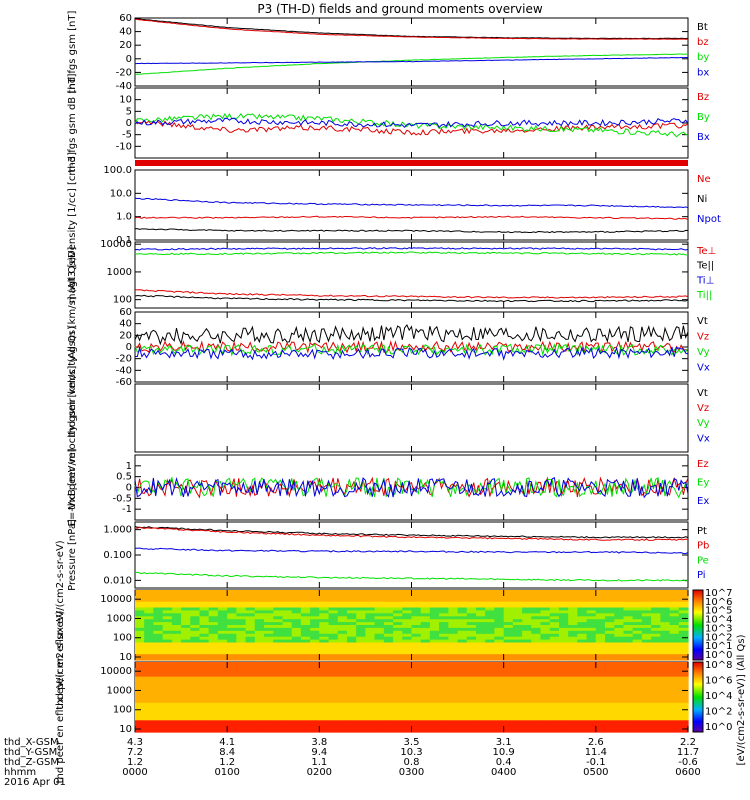 The width and height of the screenshot is (750, 800). I want to click on orbit-value: 0300, so click(411, 772).